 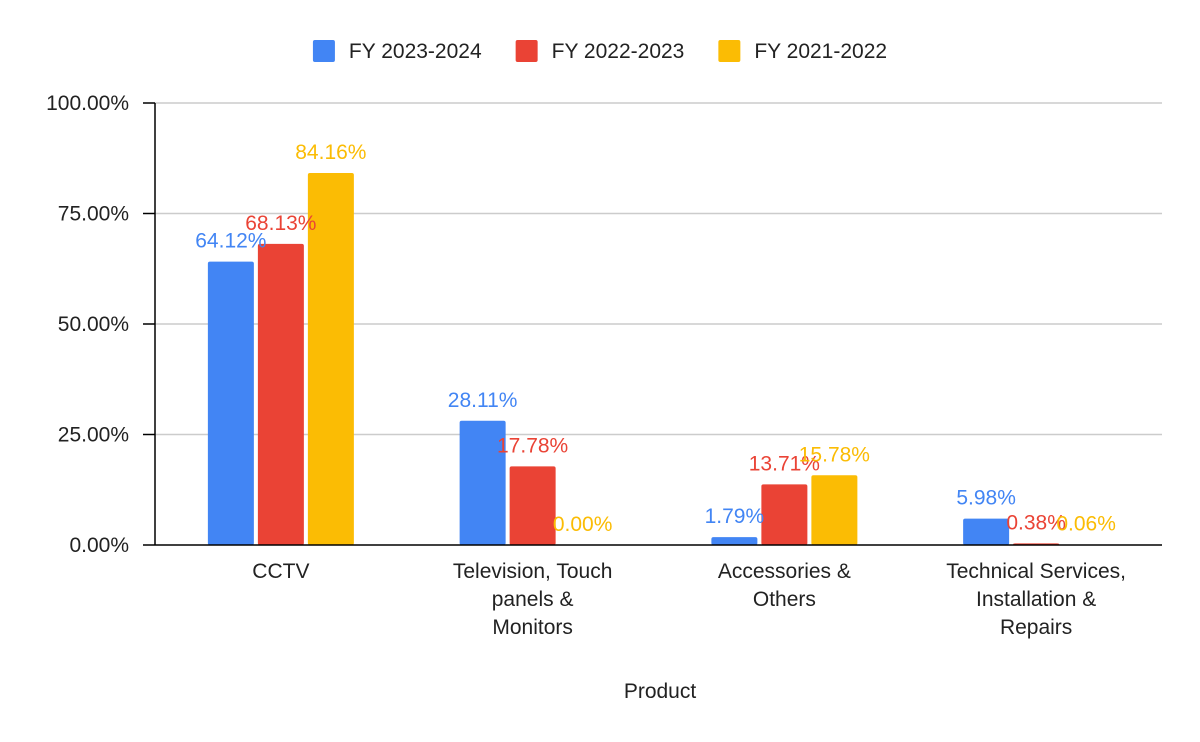 I want to click on legend-item: FY 2023-2024, so click(x=397, y=51).